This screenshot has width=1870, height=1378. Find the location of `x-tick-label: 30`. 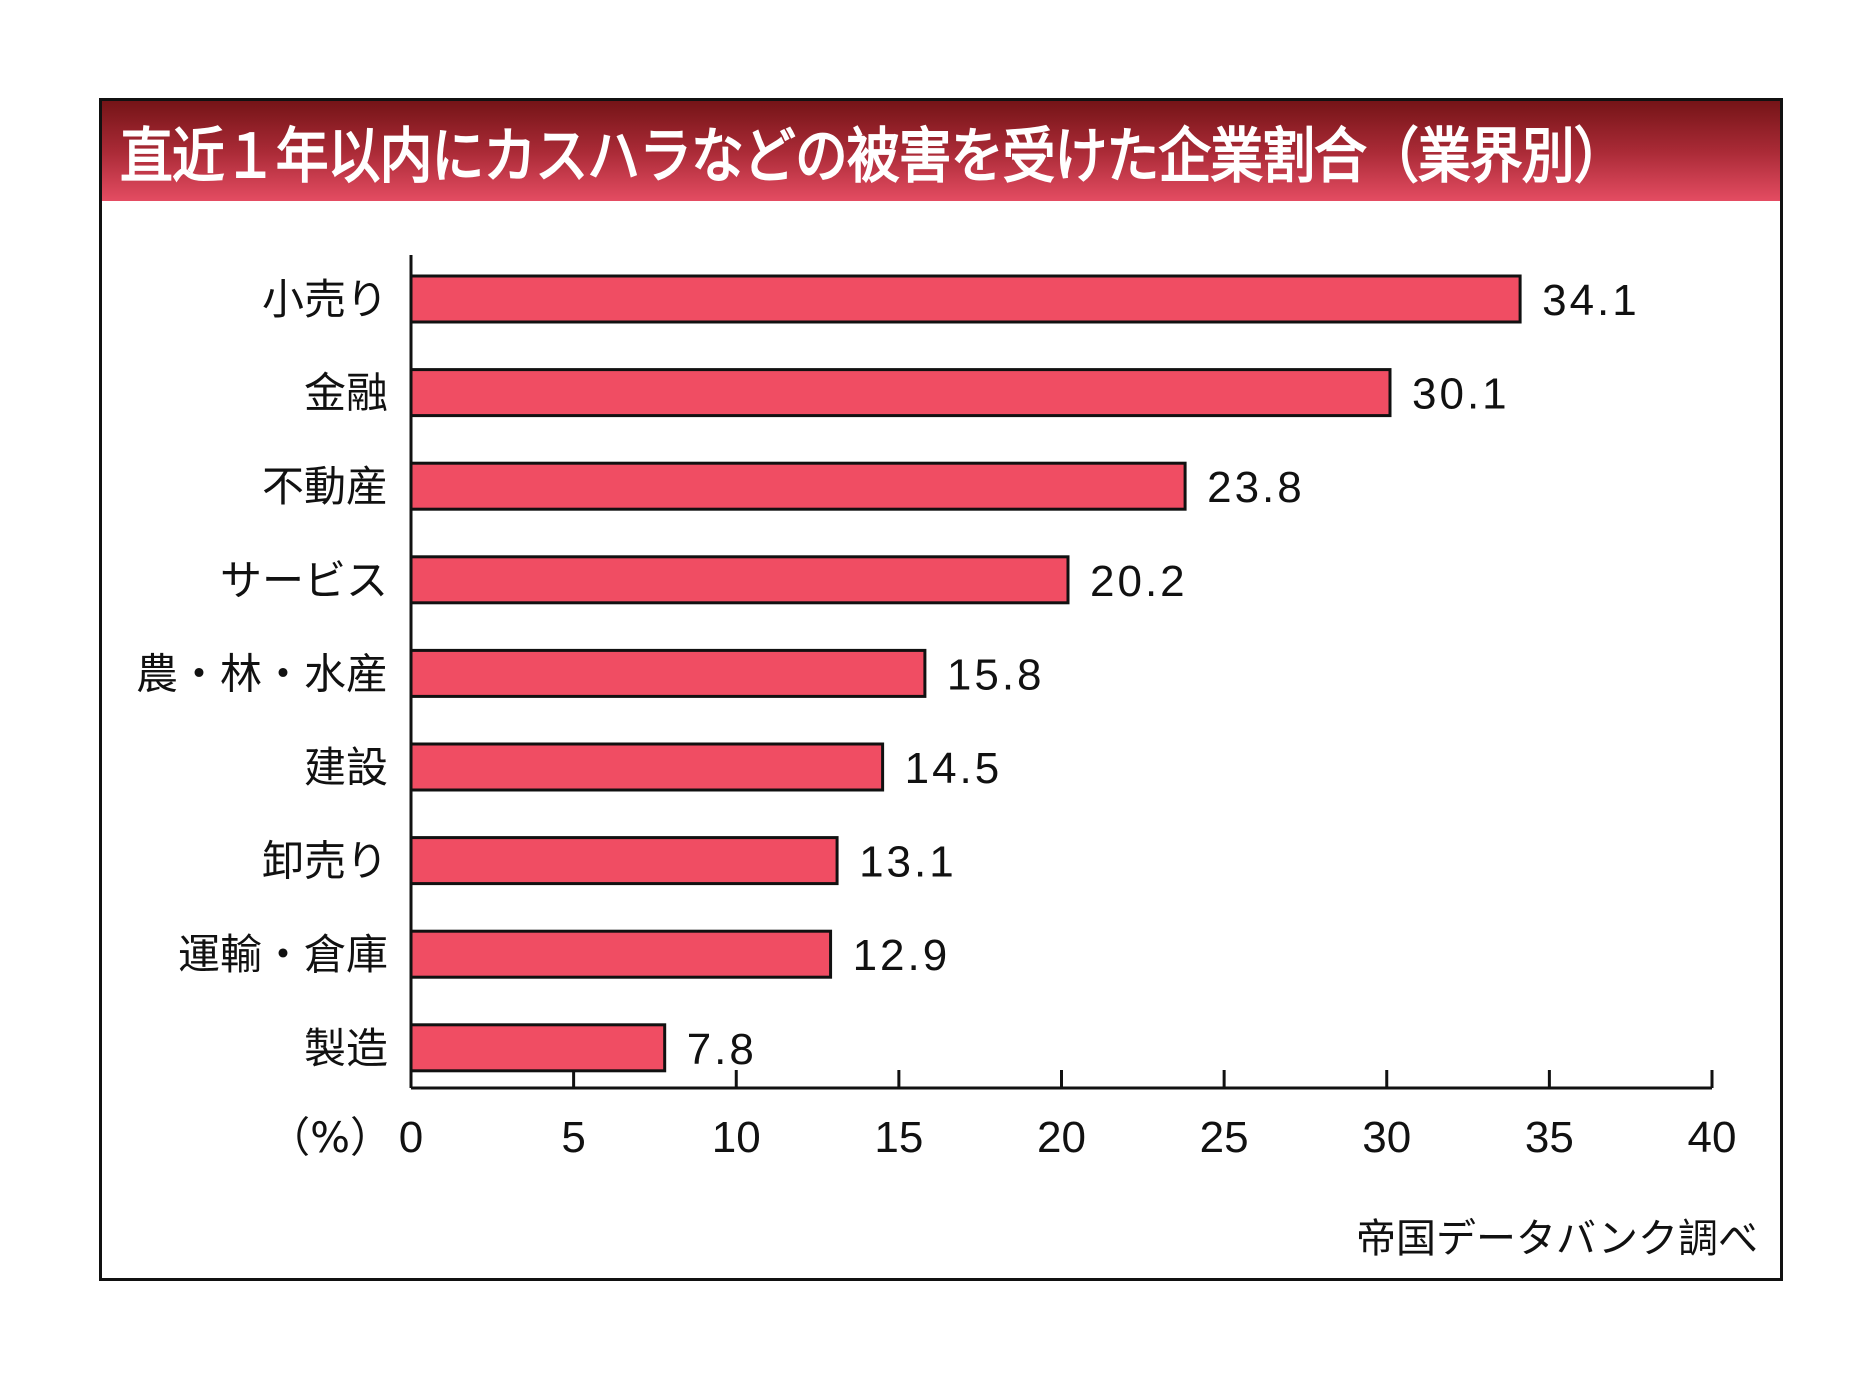

x-tick-label: 30 is located at coordinates (1386, 1137).